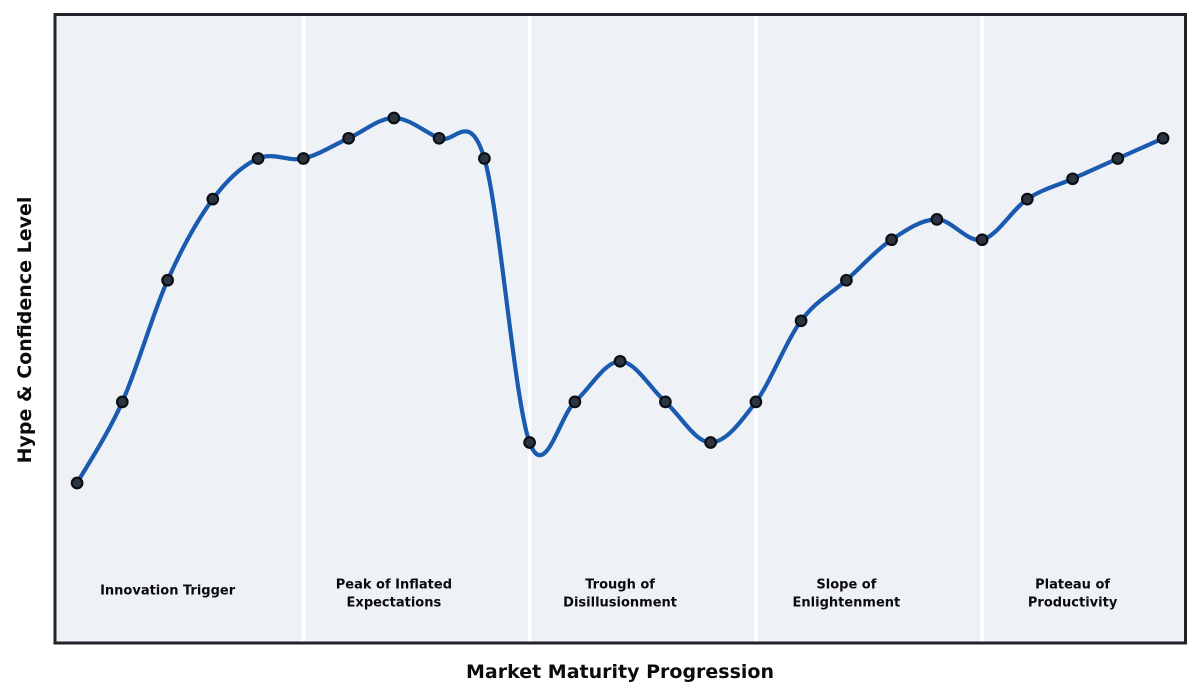 Image resolution: width=1200 pixels, height=700 pixels. What do you see at coordinates (1073, 603) in the screenshot?
I see `phase-label: Productivity` at bounding box center [1073, 603].